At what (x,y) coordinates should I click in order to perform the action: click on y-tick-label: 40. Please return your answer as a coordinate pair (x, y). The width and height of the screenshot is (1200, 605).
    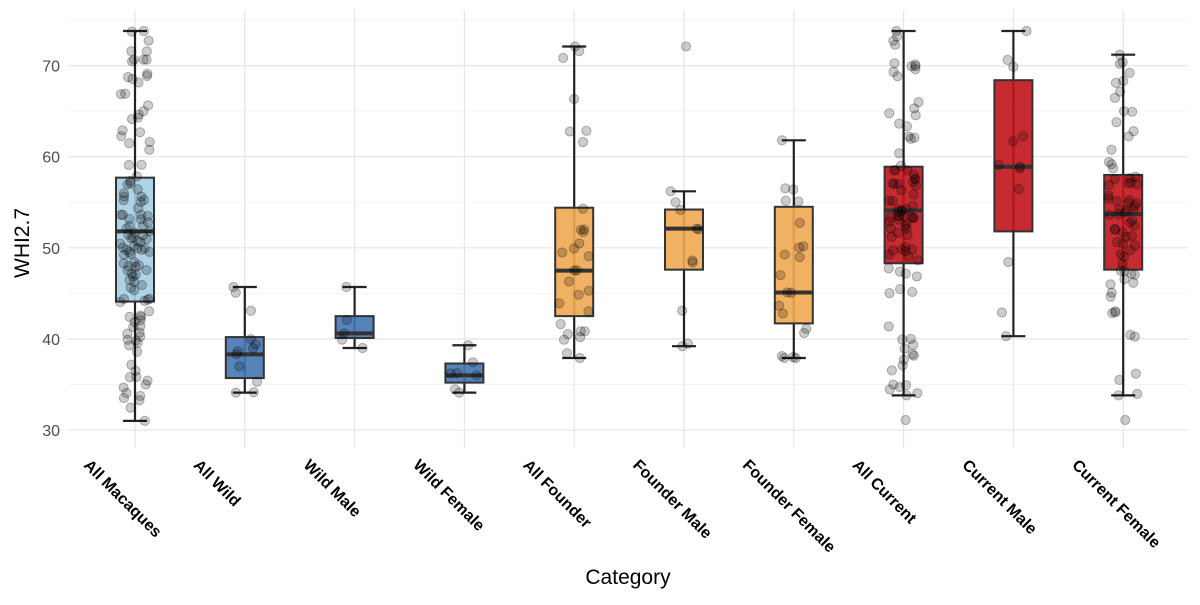
    Looking at the image, I should click on (51, 340).